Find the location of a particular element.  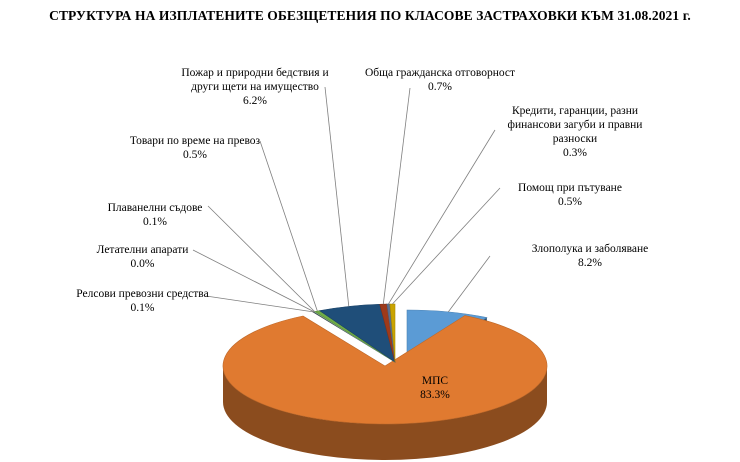

slice-label-text: финансови загуби и правни is located at coordinates (575, 125).